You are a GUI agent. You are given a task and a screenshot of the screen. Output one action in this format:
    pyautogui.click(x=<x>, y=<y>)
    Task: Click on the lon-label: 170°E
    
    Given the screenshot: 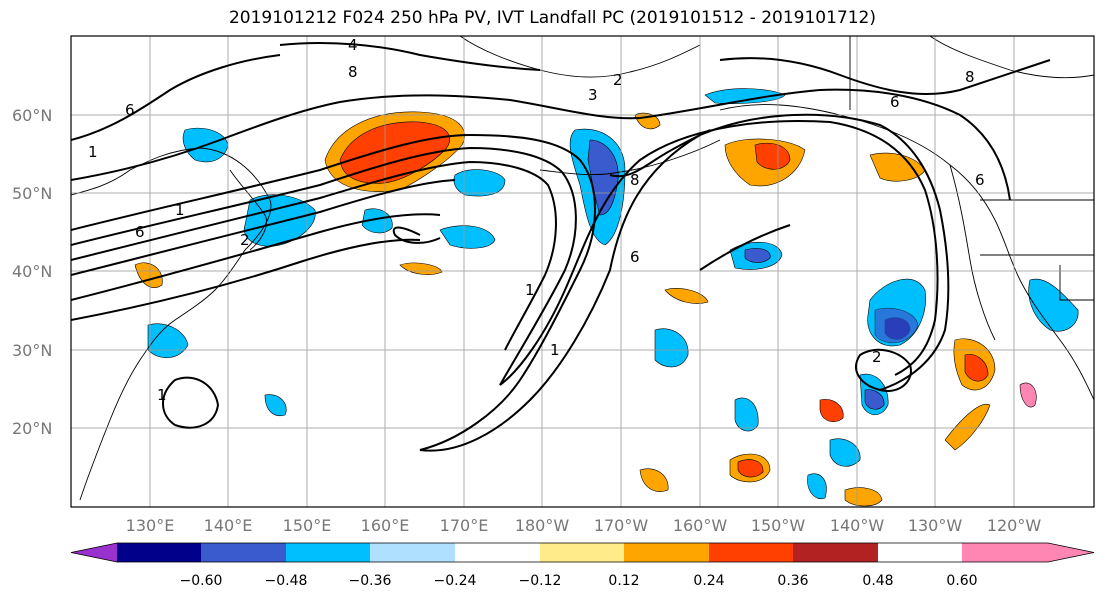 What is the action you would take?
    pyautogui.click(x=464, y=525)
    